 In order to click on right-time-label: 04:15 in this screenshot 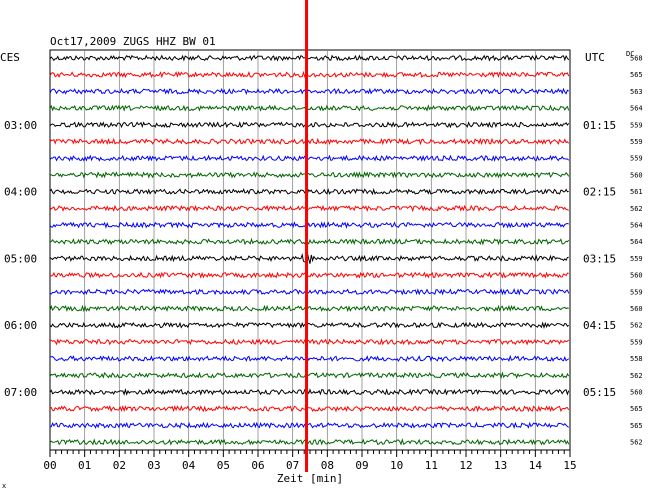, I will do `click(599, 325)`.